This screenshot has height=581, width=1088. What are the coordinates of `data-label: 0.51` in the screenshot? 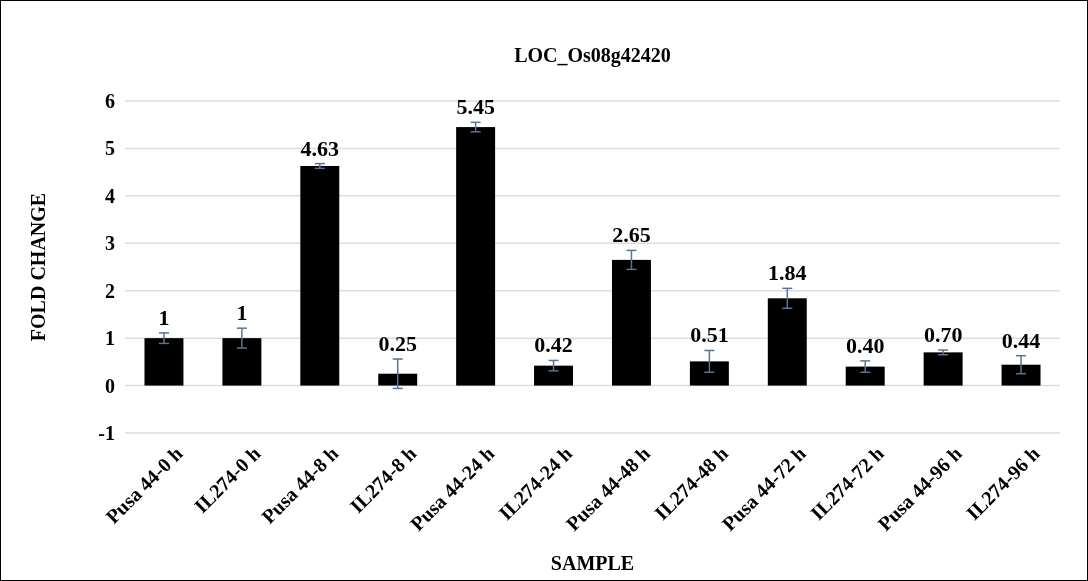 It's located at (709, 335).